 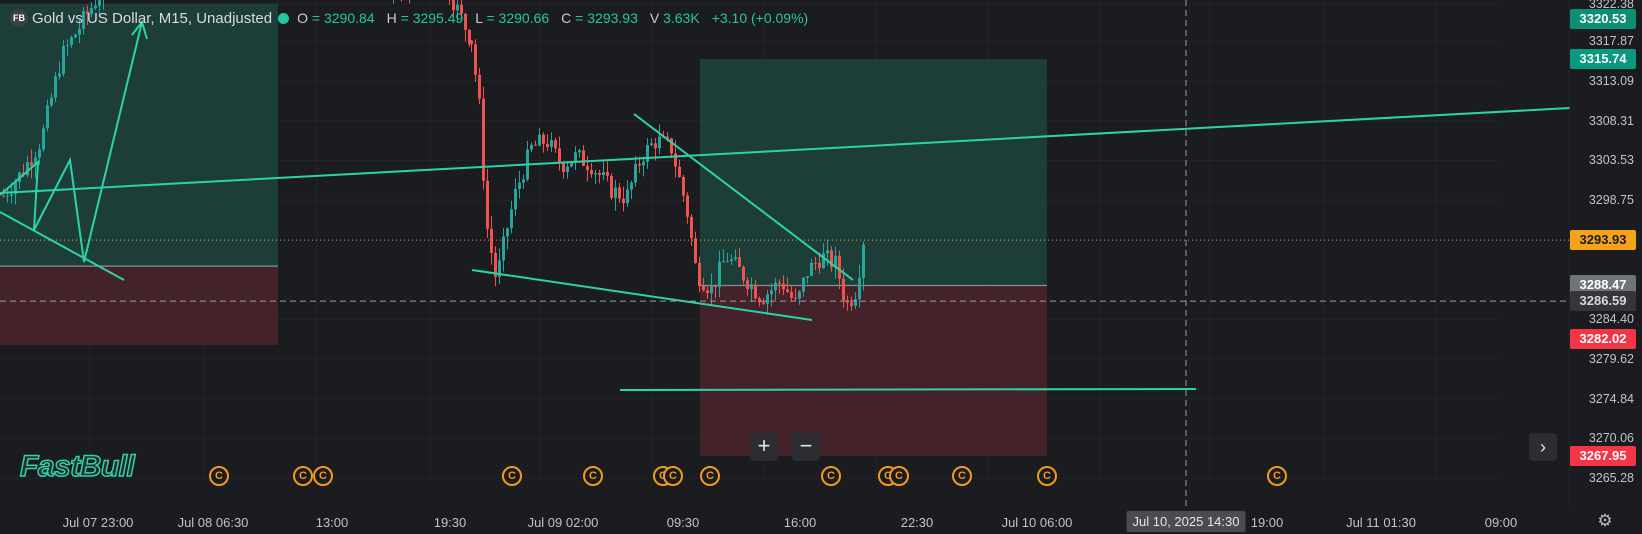 I want to click on time-tick-label: Jul 07 23:00, so click(x=98, y=522).